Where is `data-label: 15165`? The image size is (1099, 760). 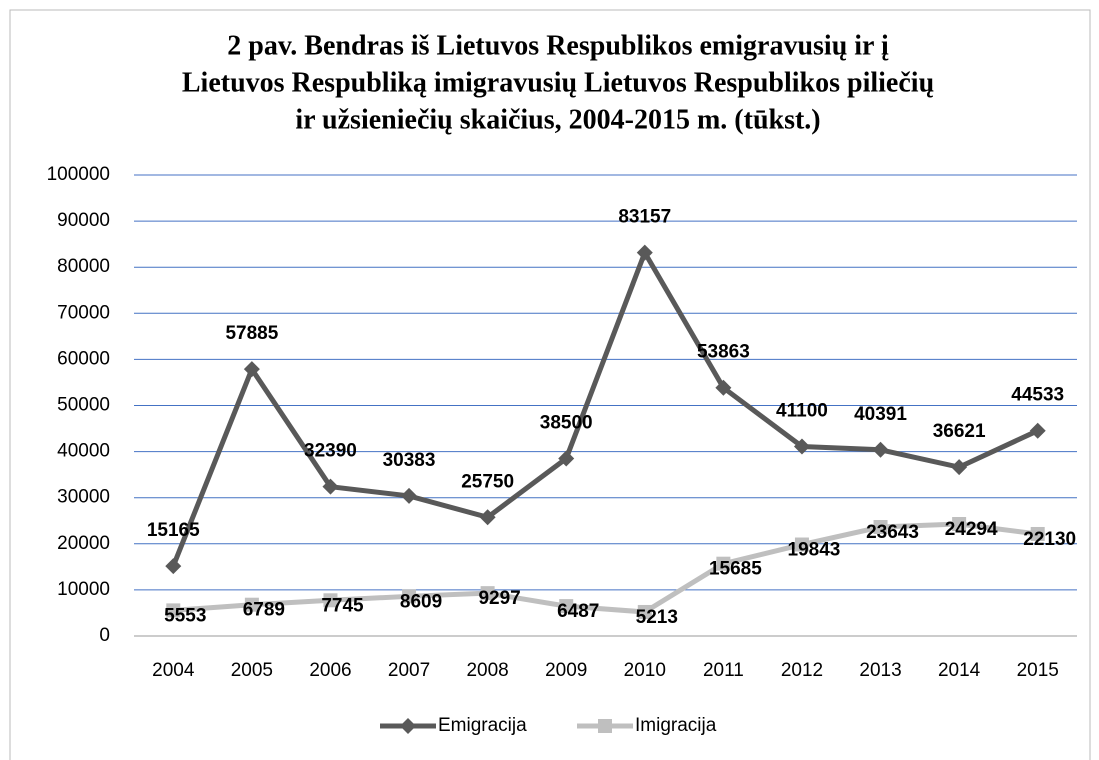
data-label: 15165 is located at coordinates (173, 530).